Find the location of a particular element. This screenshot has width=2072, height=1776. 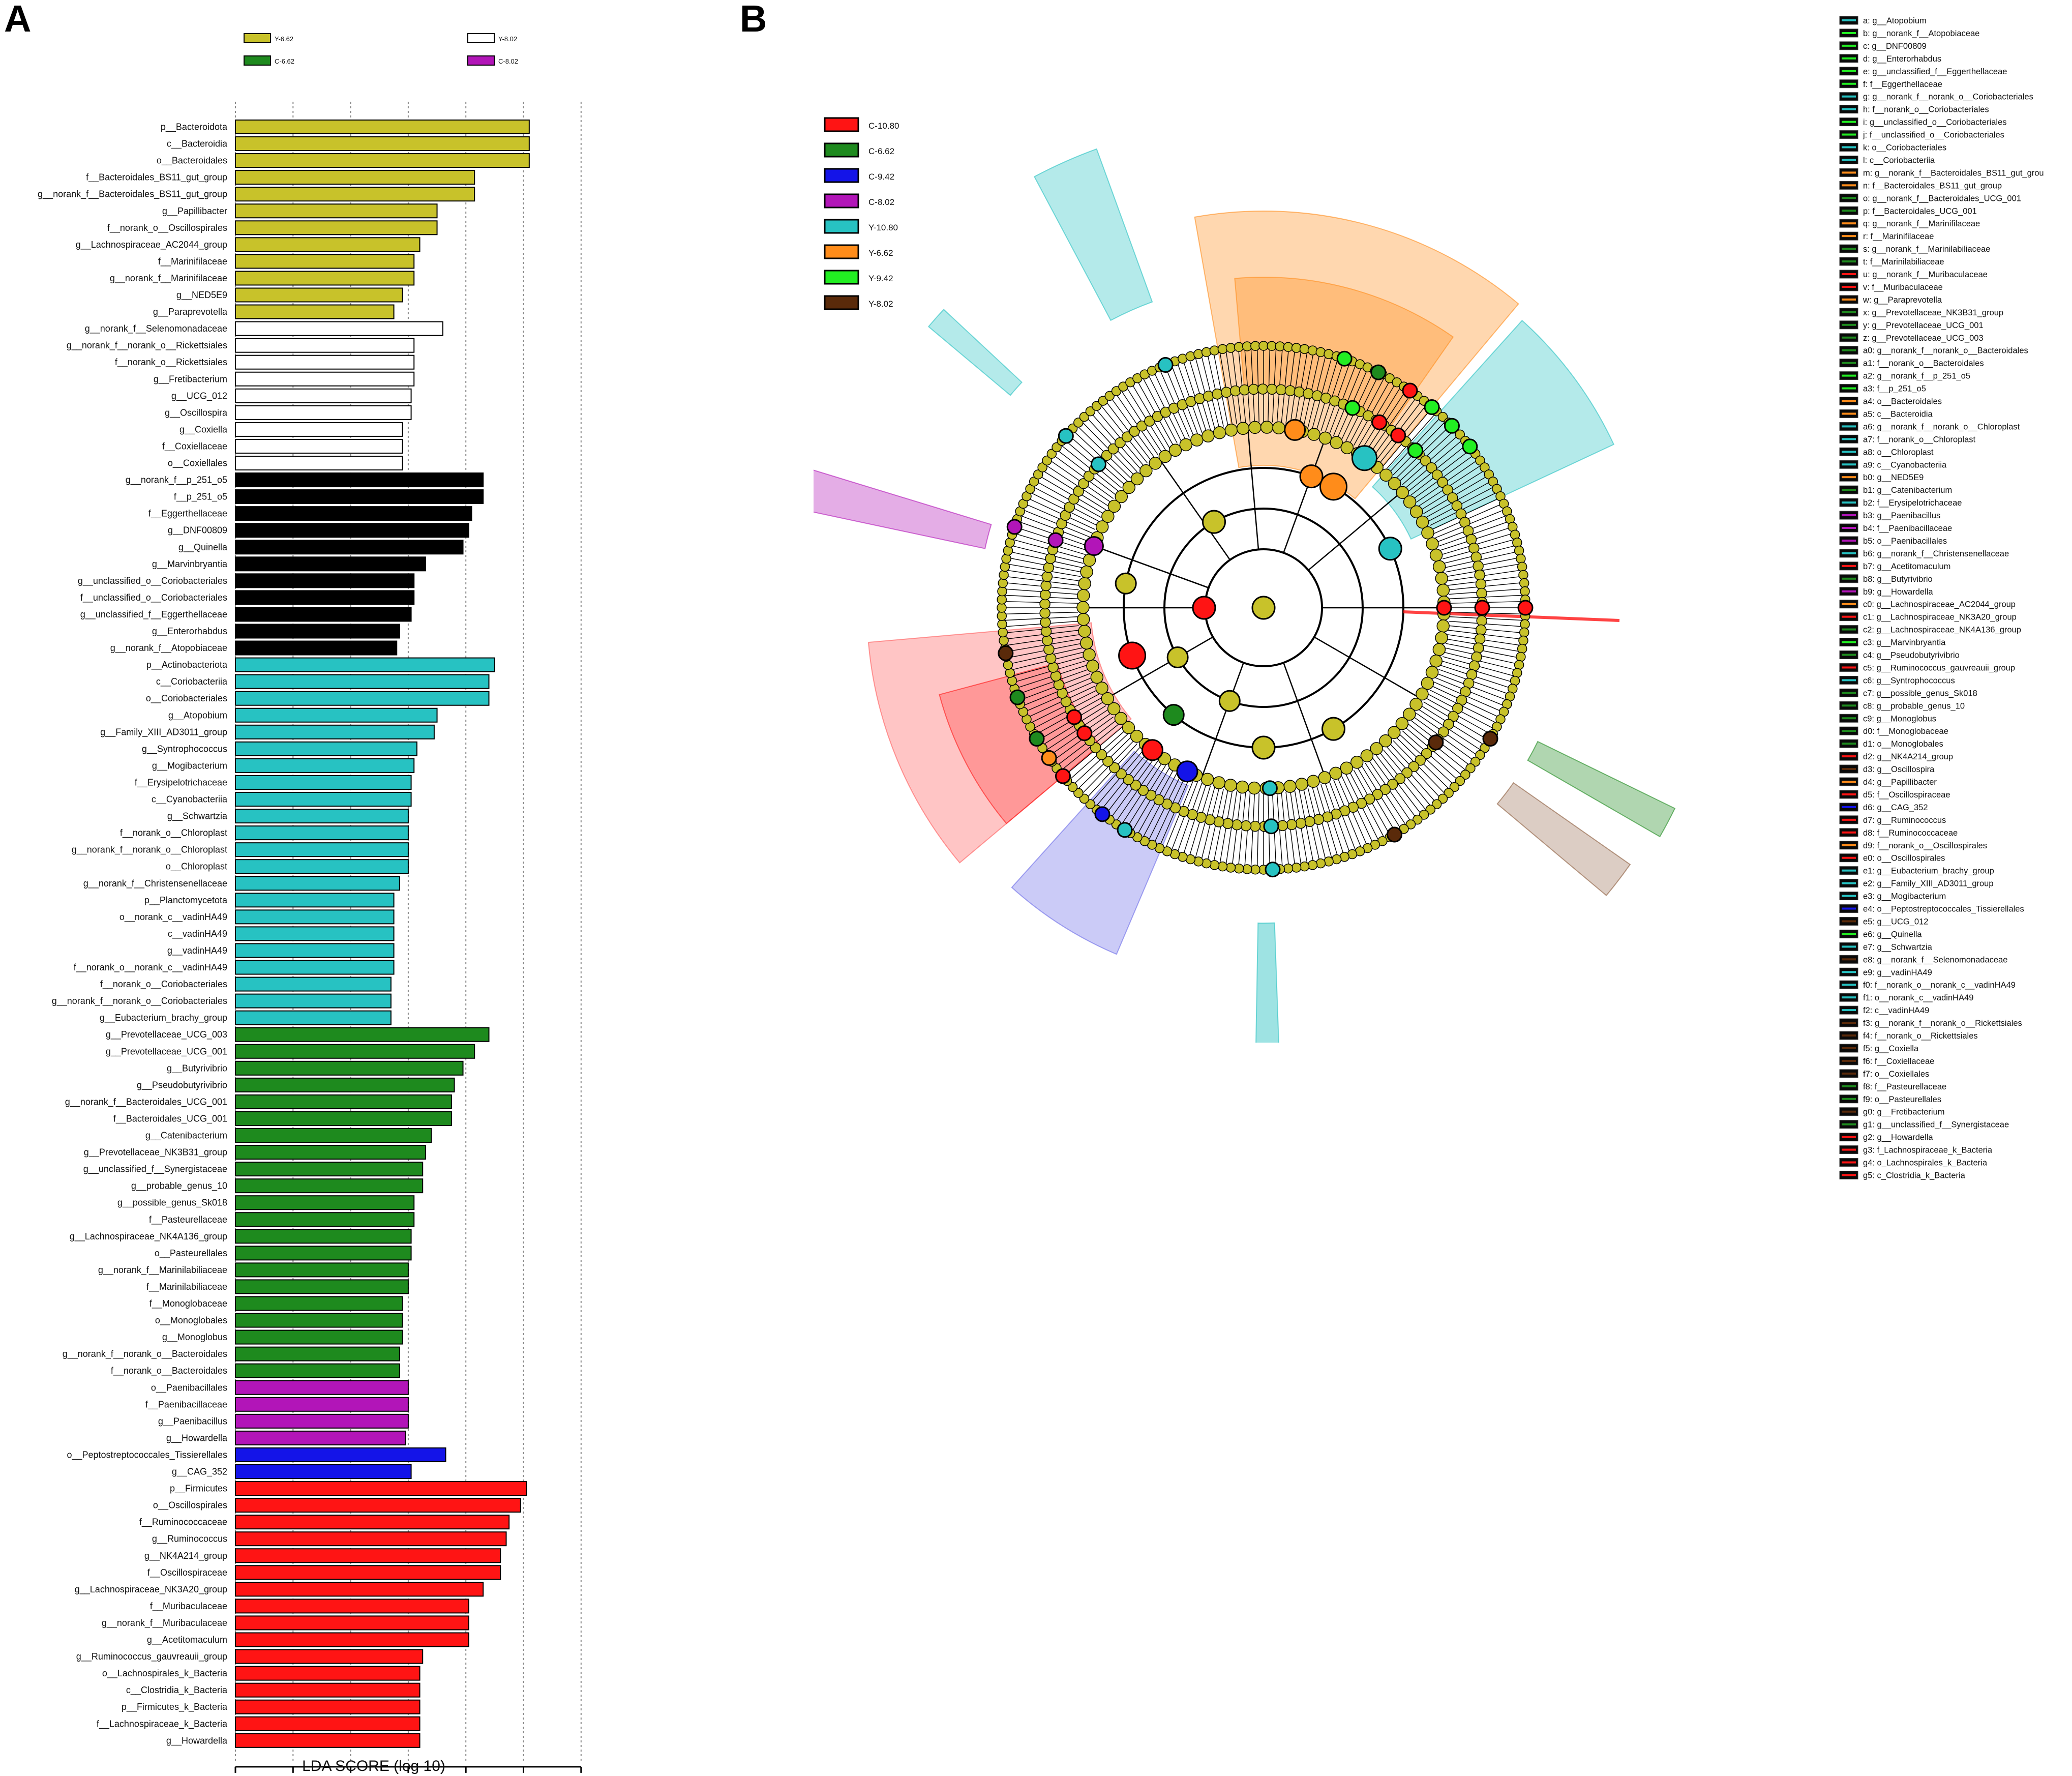

x-axis-label: LDA SCORE (log 10) is located at coordinates (373, 1766).